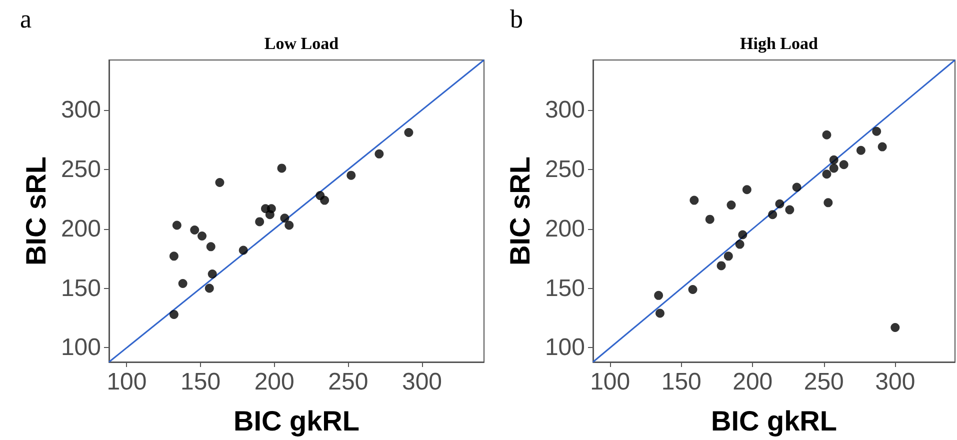 The image size is (957, 440). Describe the element at coordinates (302, 43) in the screenshot. I see `chart-title: Low Load` at that location.